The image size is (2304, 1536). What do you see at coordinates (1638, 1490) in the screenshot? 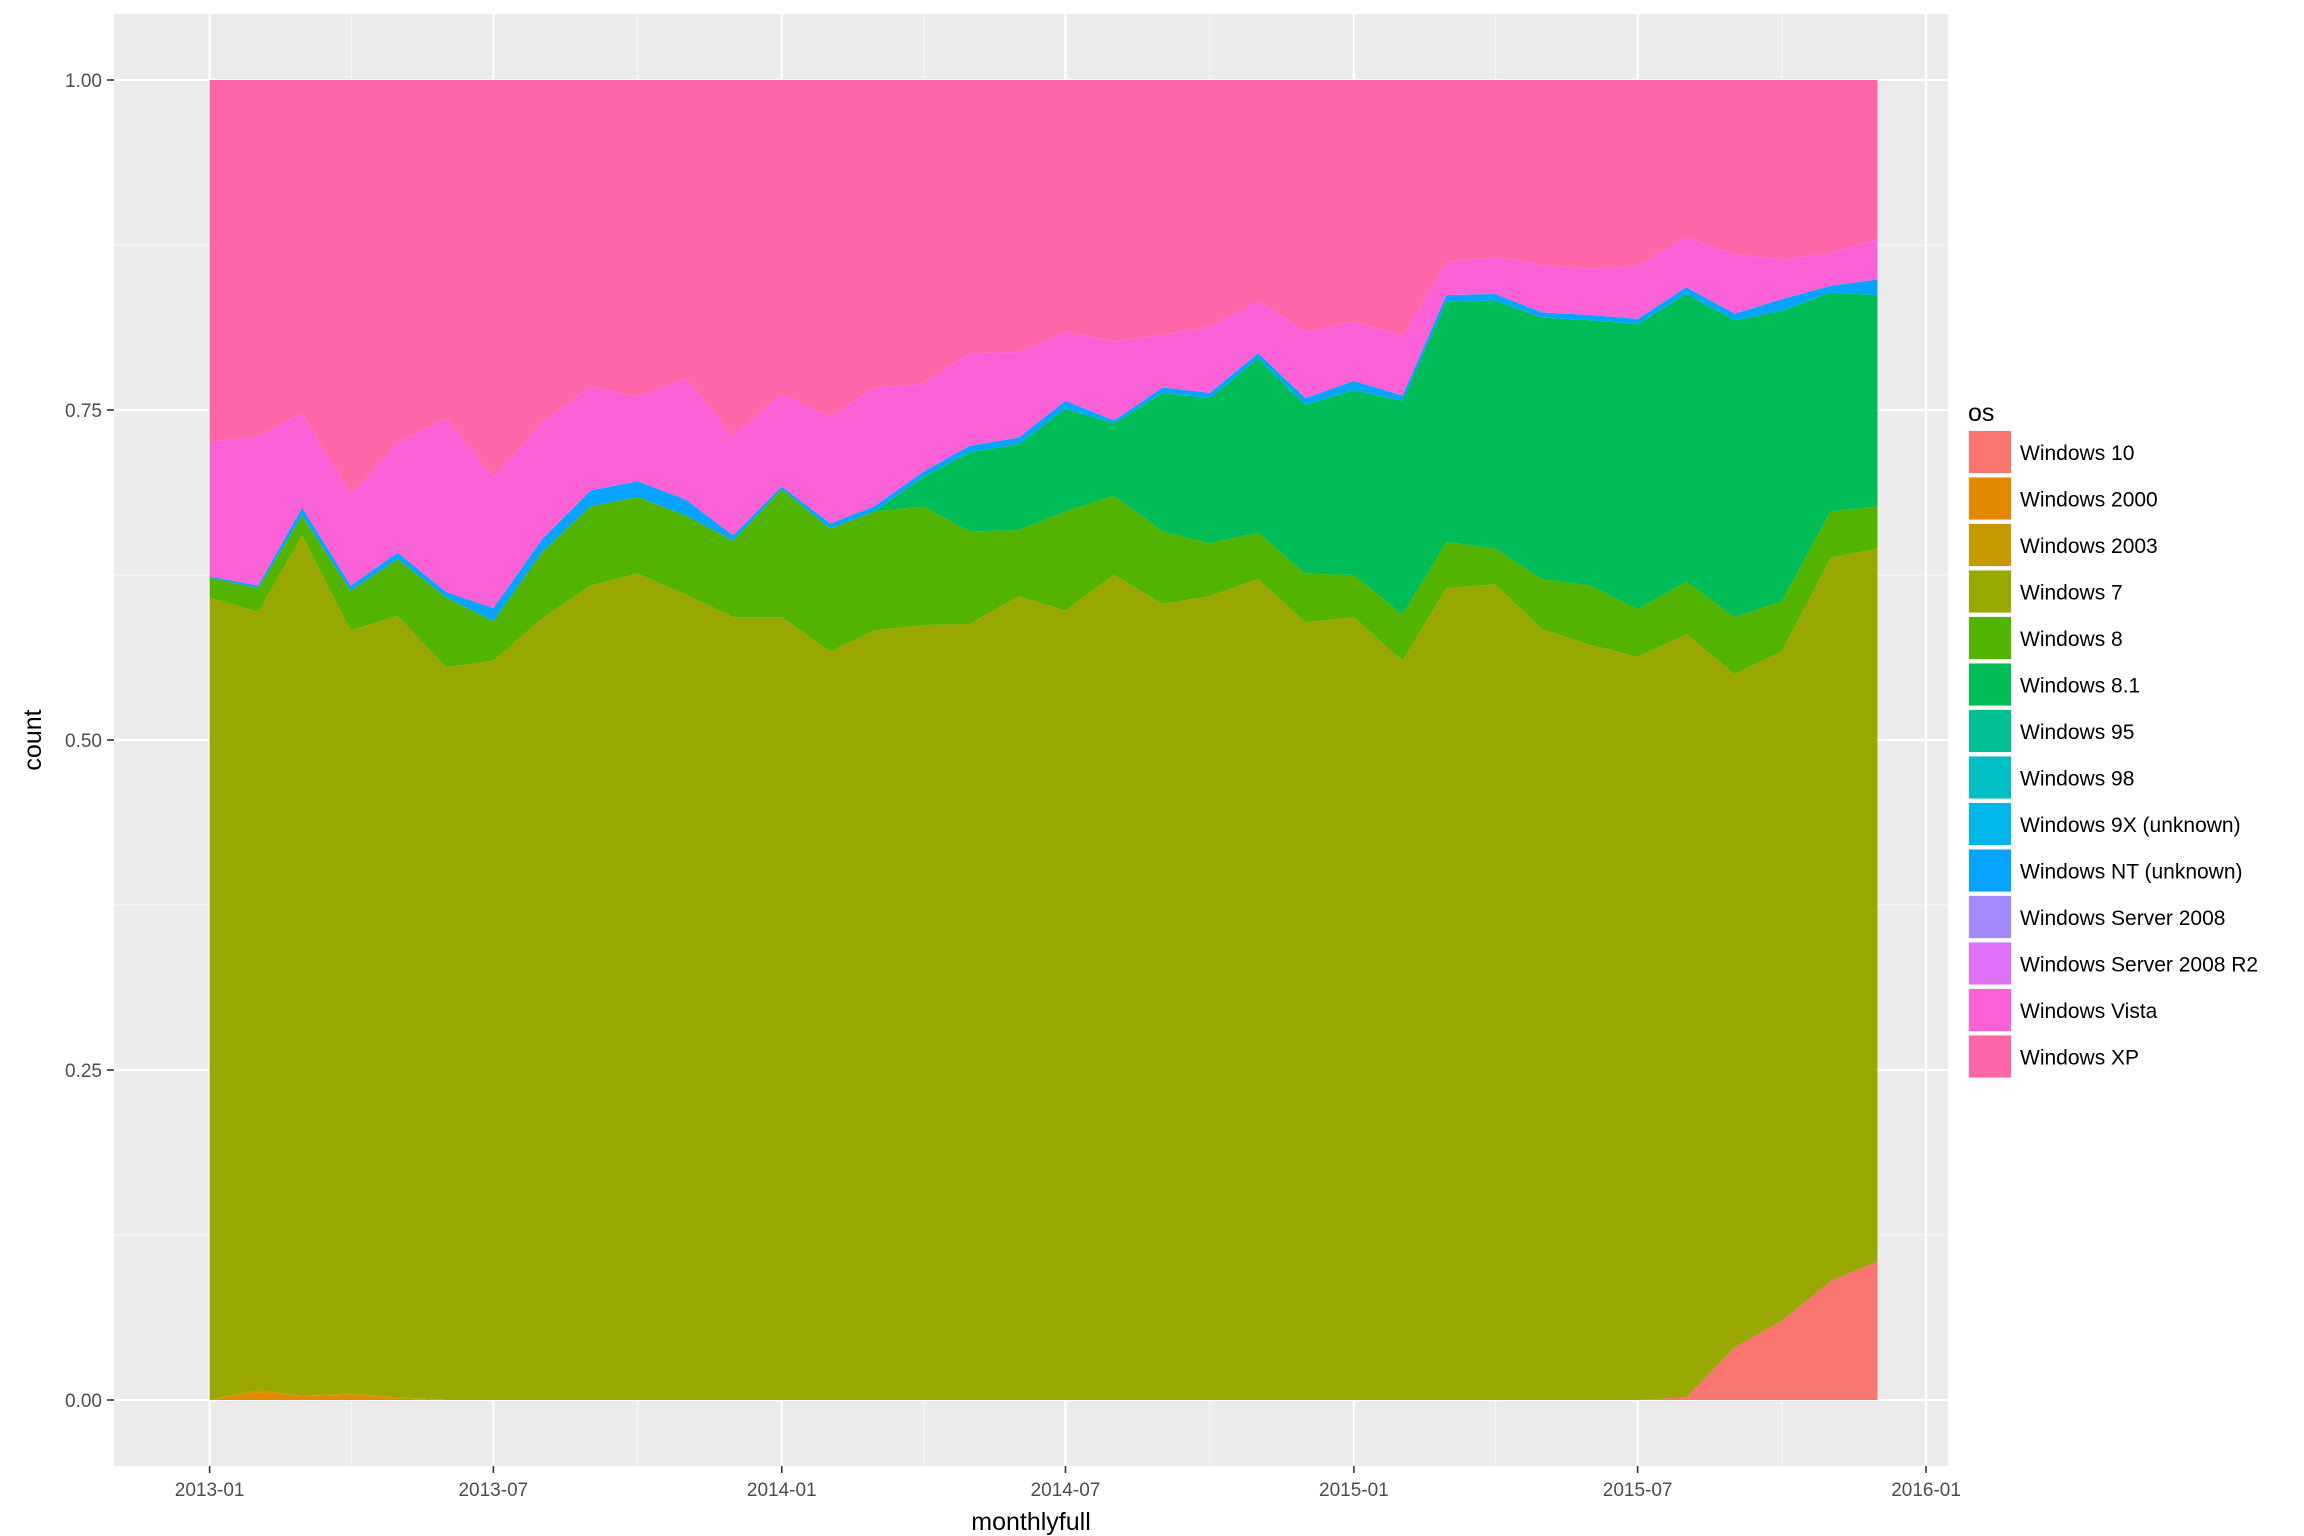
I see `x-tick-label: 2015-07` at bounding box center [1638, 1490].